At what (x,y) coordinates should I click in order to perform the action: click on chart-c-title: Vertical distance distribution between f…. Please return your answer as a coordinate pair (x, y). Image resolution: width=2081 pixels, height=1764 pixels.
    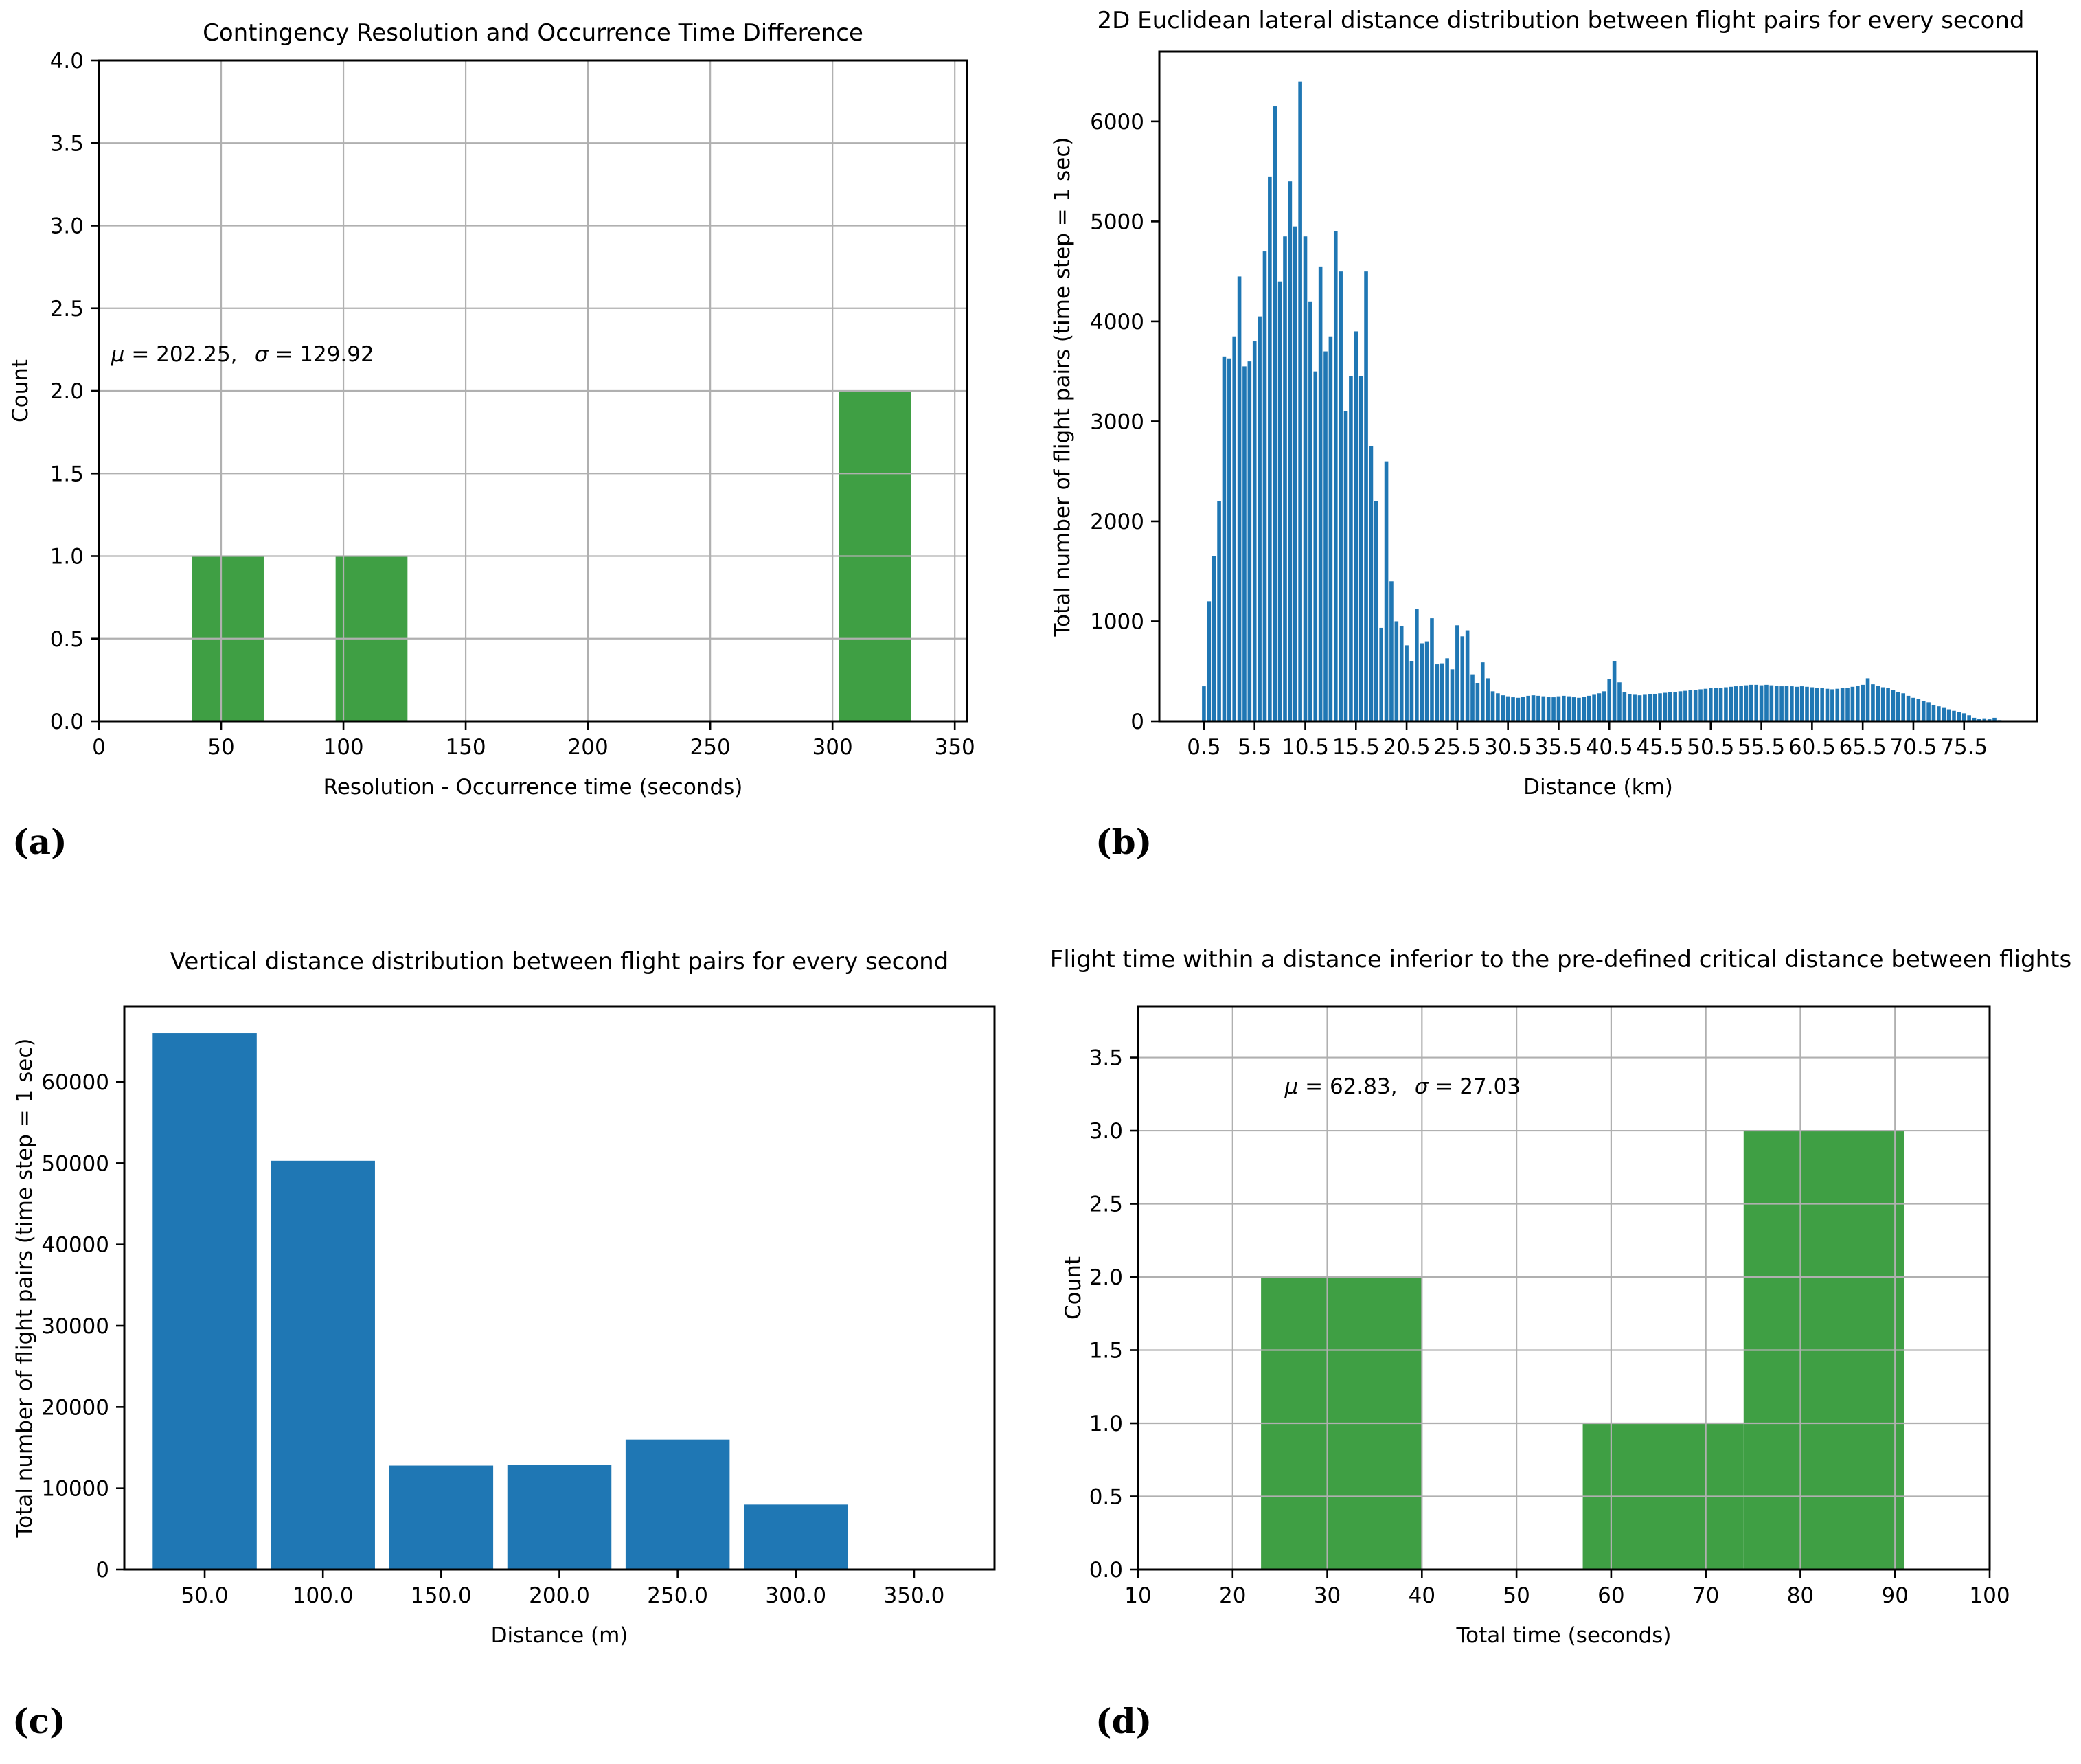
    Looking at the image, I should click on (559, 962).